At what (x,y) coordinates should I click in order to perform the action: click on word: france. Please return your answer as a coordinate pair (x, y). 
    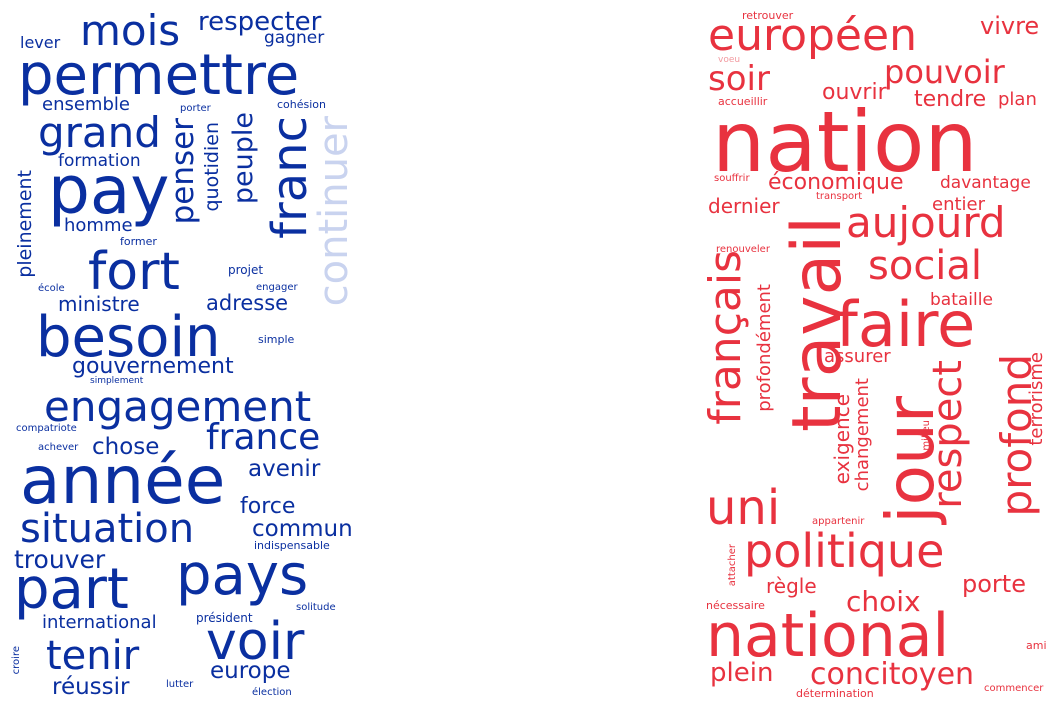
    Looking at the image, I should click on (263, 437).